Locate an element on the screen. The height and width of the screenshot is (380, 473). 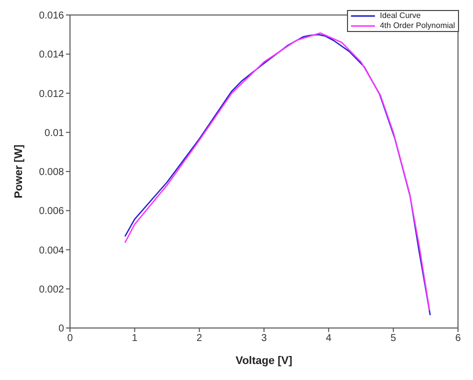
y-tick-label: 0.004 is located at coordinates (51, 250).